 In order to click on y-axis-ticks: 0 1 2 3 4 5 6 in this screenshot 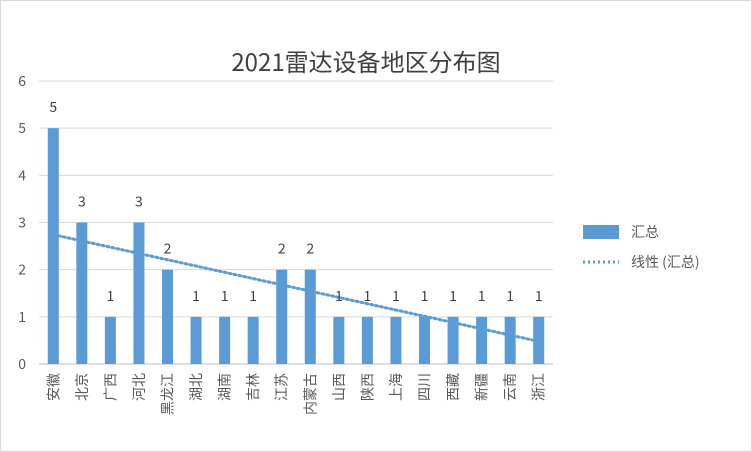, I will do `click(22, 222)`.